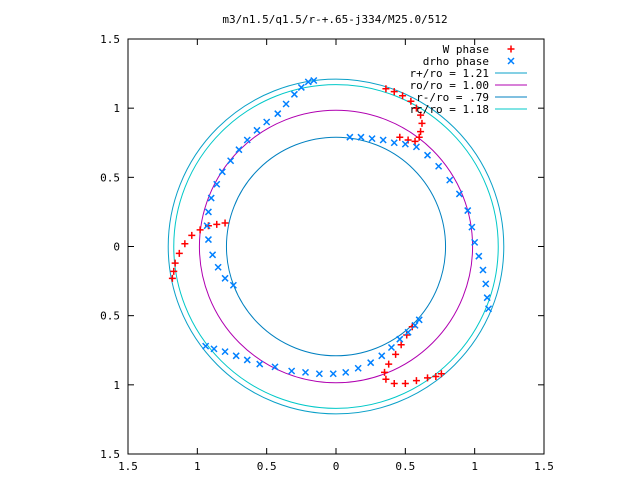 The image size is (640, 480). What do you see at coordinates (466, 49) in the screenshot?
I see `legend-label: W phase` at bounding box center [466, 49].